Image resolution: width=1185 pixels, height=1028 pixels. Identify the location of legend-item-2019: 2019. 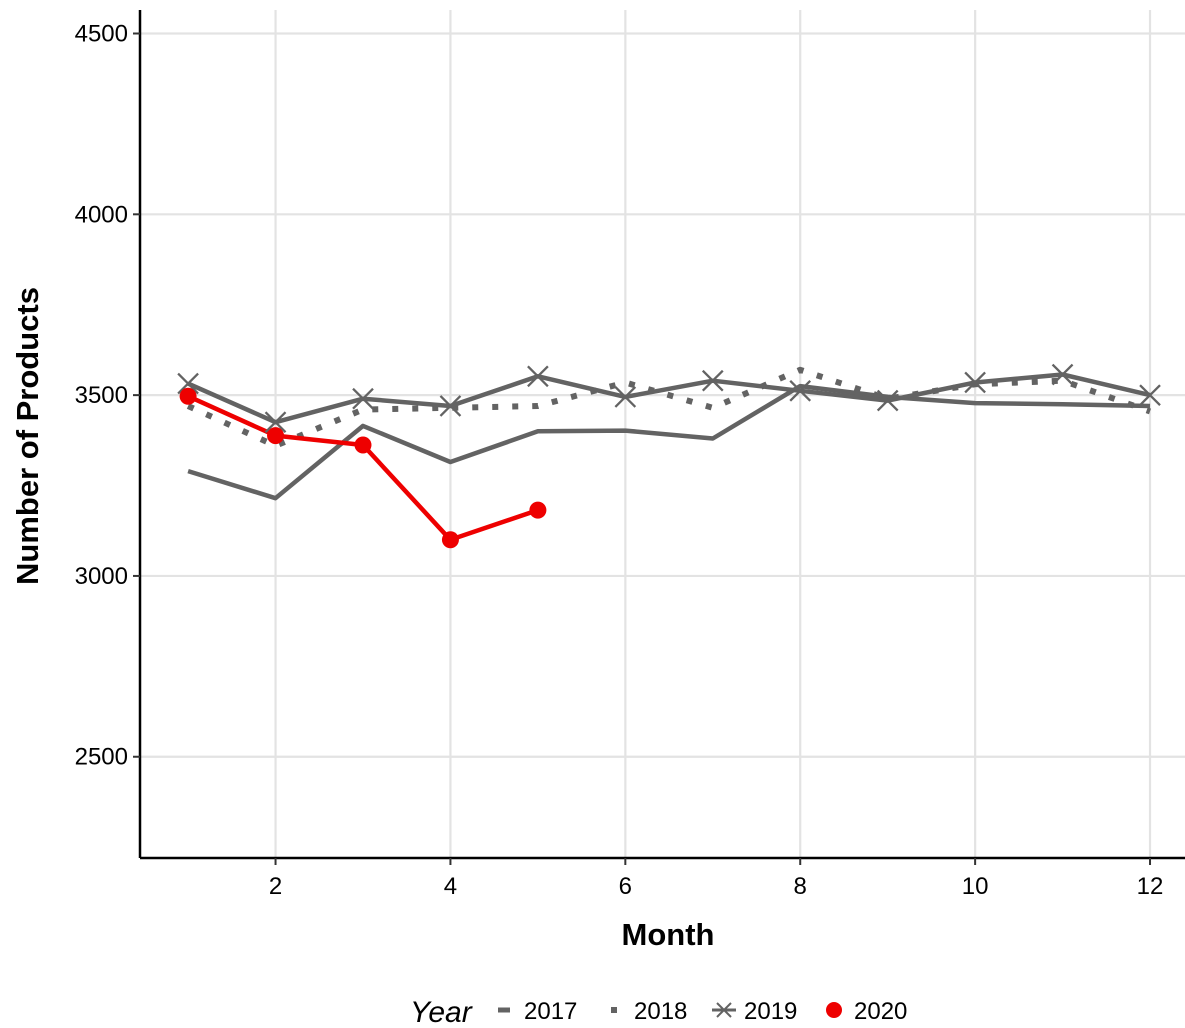
(754, 1011).